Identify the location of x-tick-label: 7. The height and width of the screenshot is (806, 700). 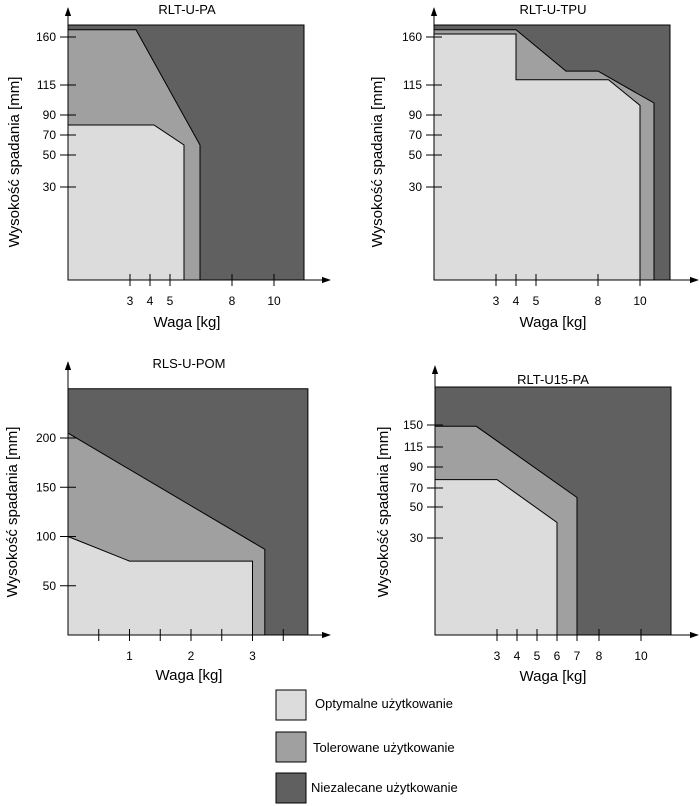
(577, 656).